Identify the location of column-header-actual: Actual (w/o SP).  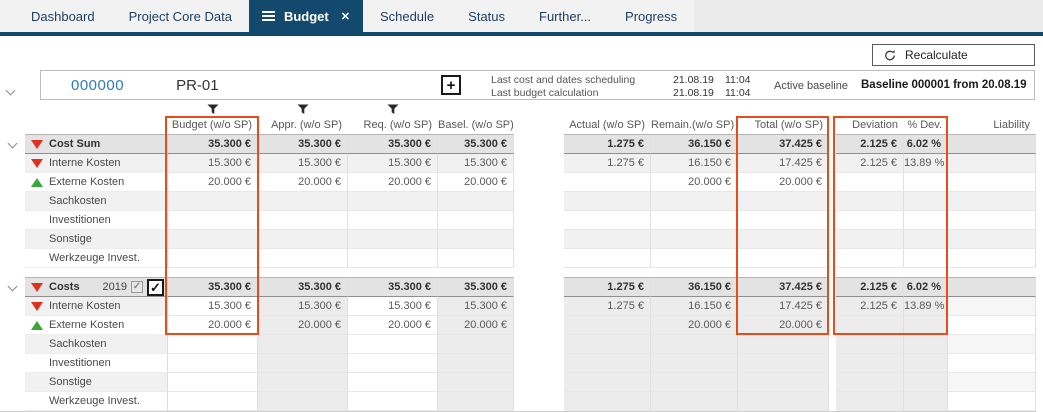
(607, 125).